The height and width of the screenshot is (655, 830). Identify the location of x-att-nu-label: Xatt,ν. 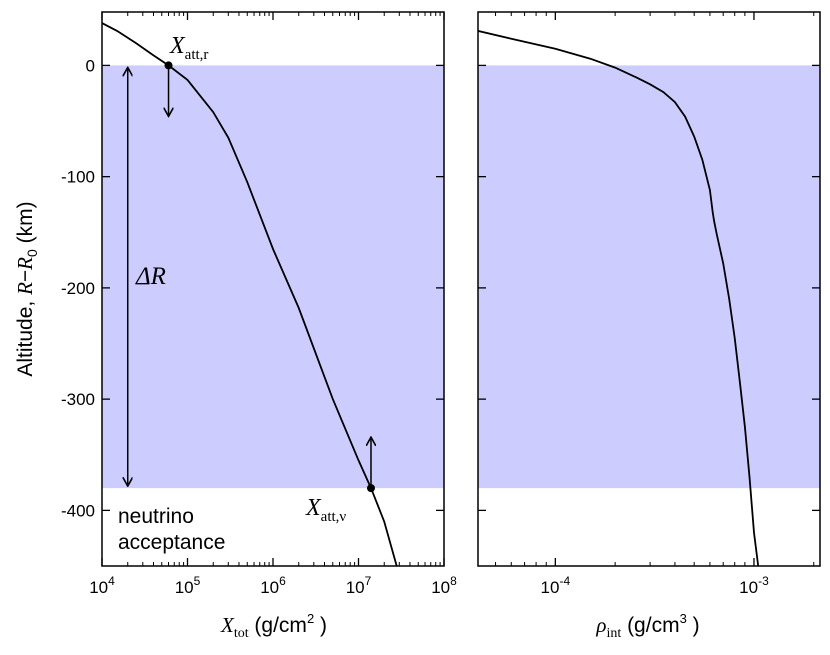
(325, 510).